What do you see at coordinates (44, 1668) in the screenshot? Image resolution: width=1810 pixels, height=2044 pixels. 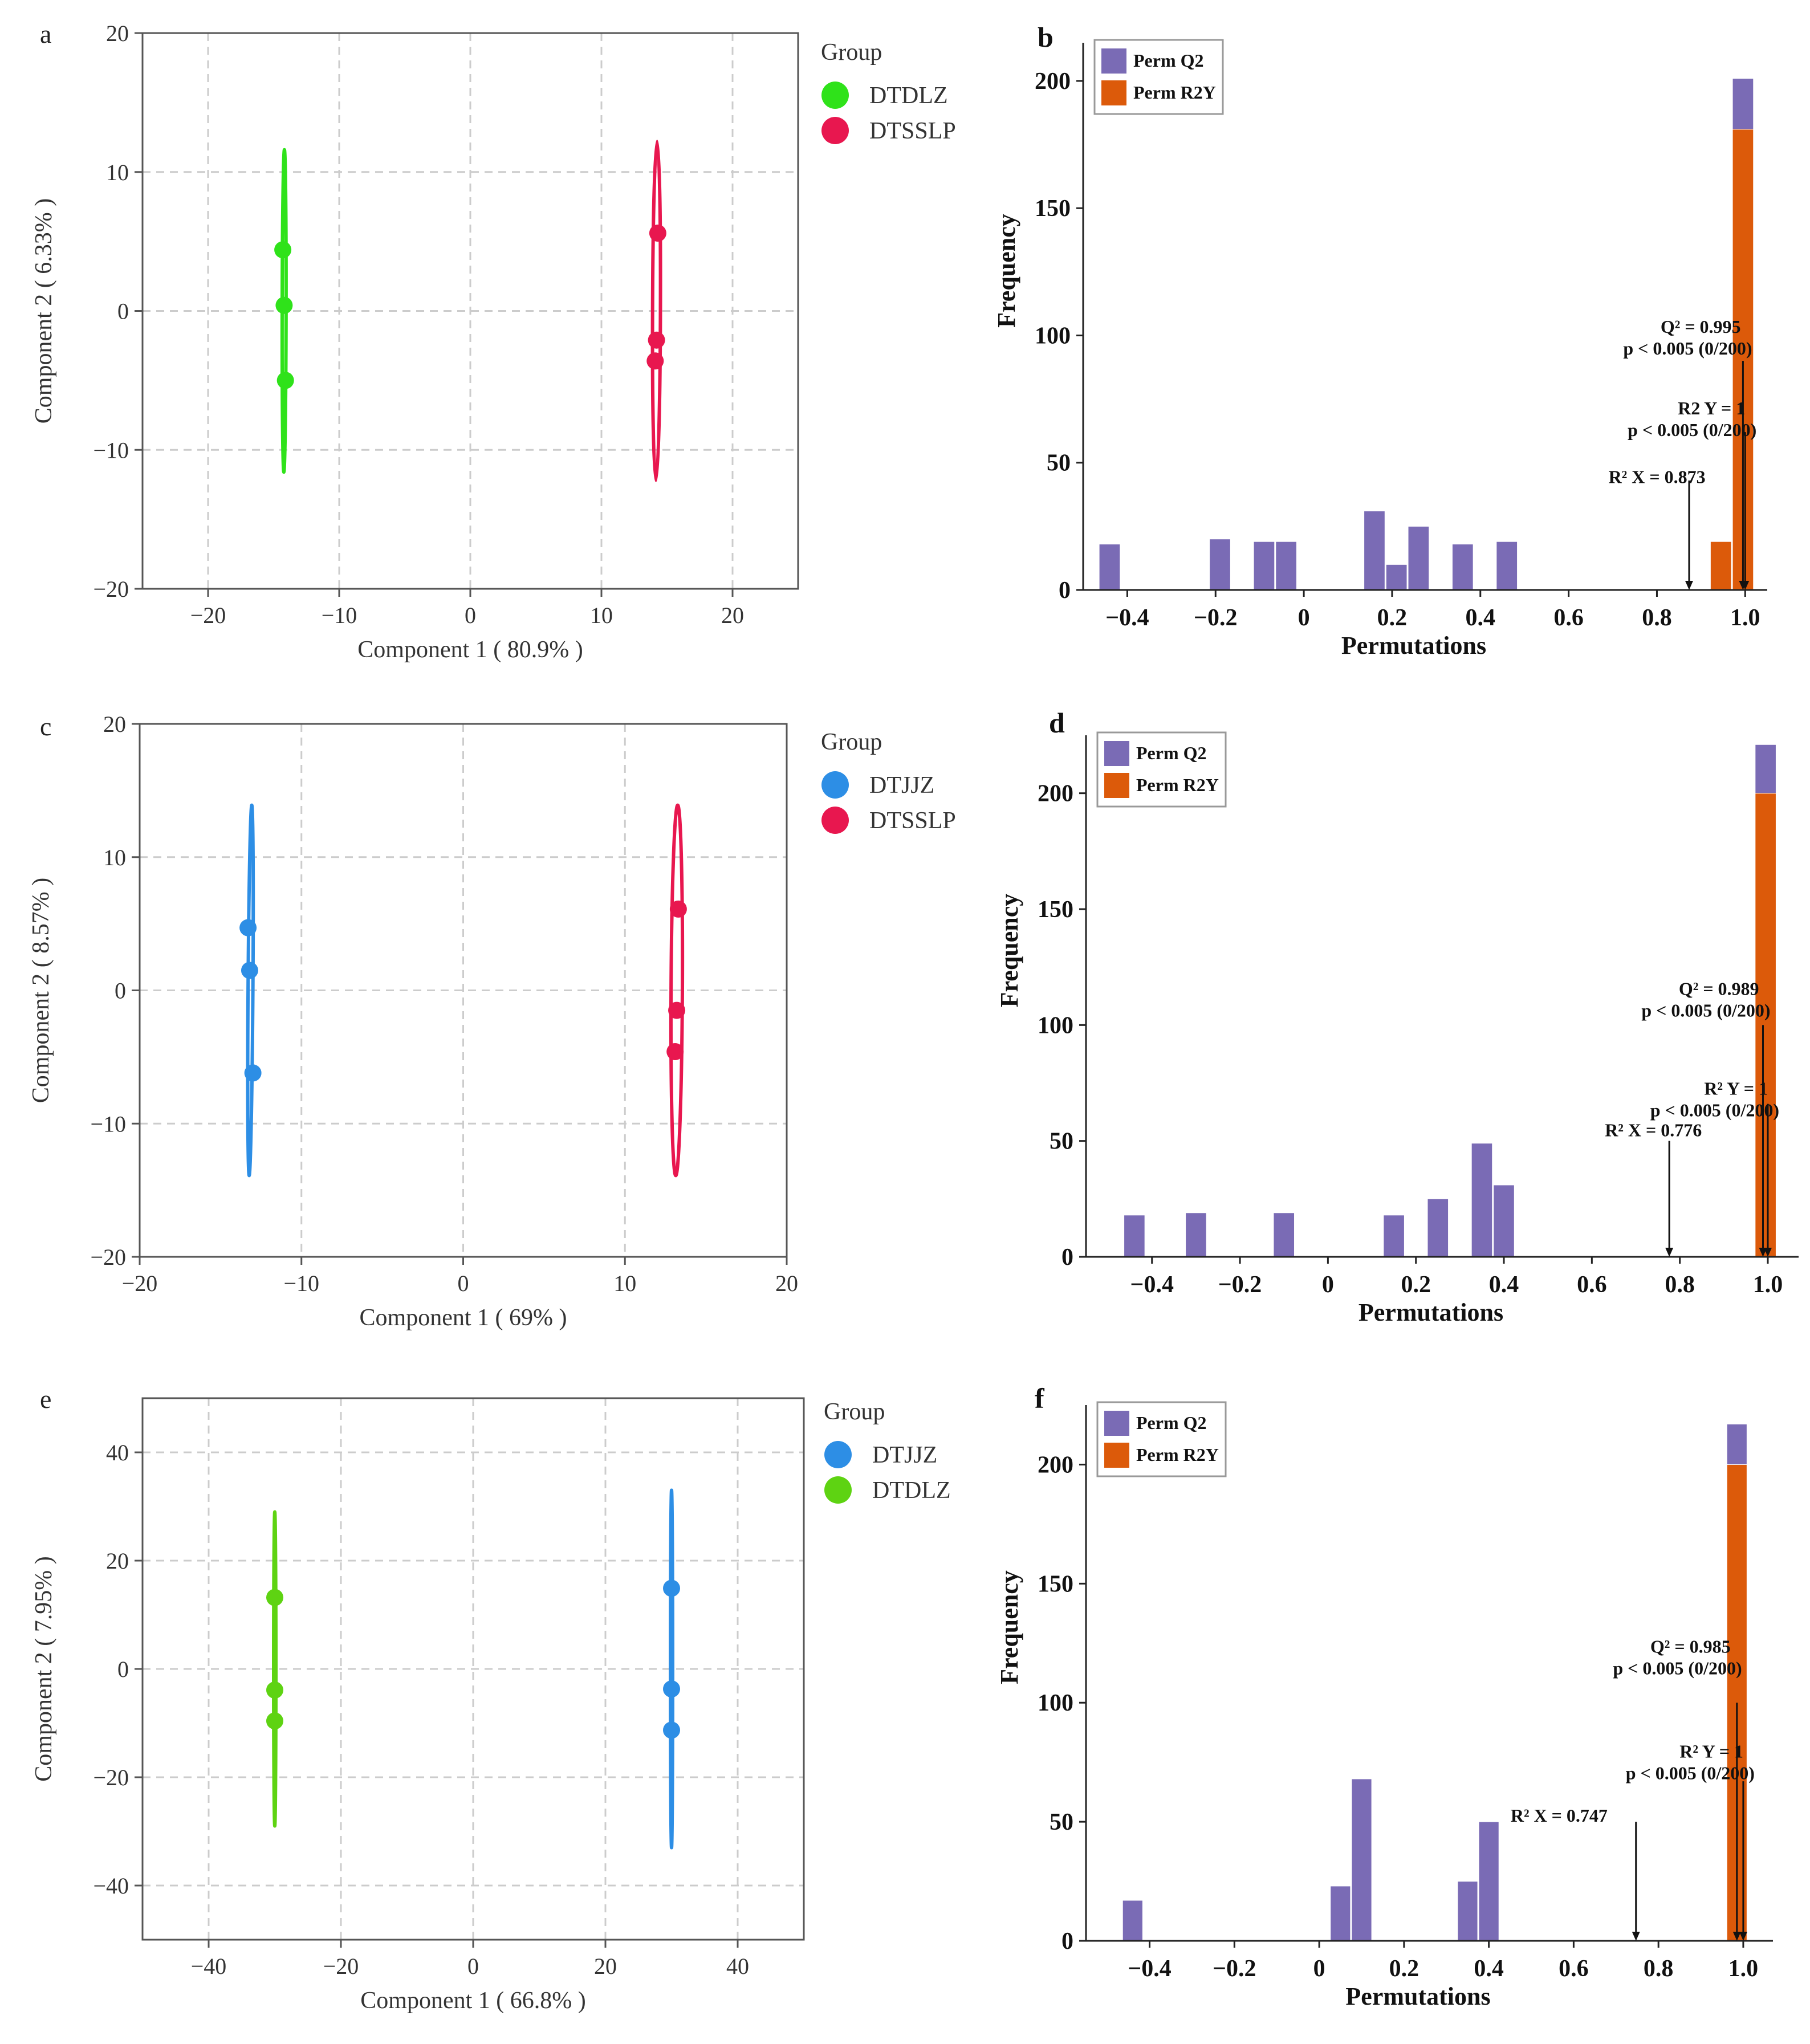 I see `y-axis-label: Component 2 ( 7.95% )` at bounding box center [44, 1668].